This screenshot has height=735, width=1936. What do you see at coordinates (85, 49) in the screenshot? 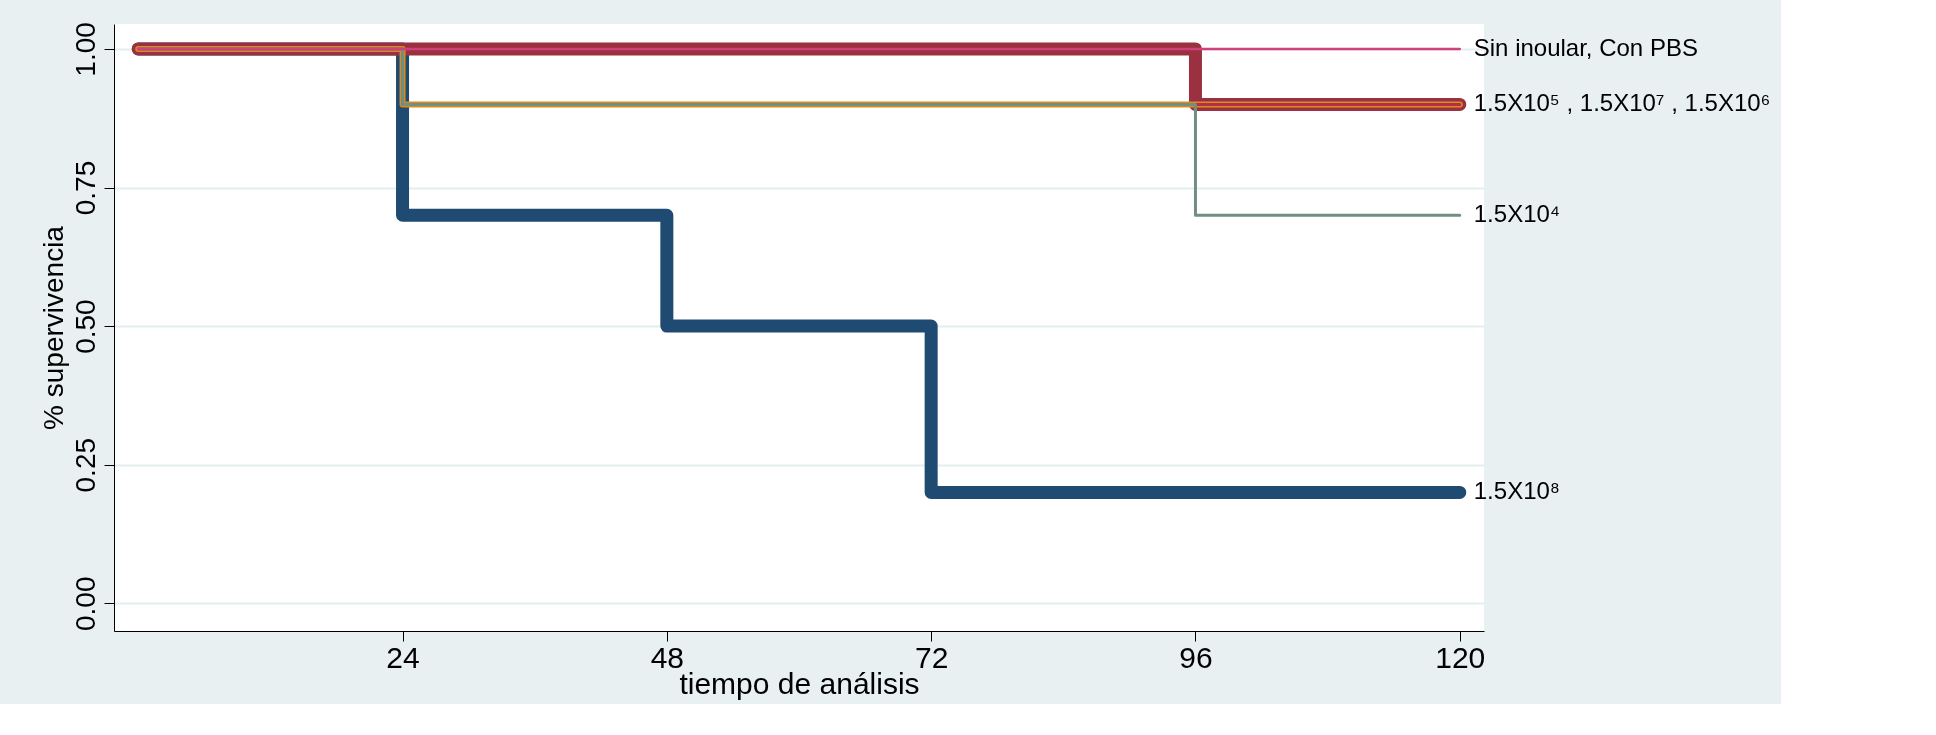
I see `y-tick-label: 1.00` at bounding box center [85, 49].